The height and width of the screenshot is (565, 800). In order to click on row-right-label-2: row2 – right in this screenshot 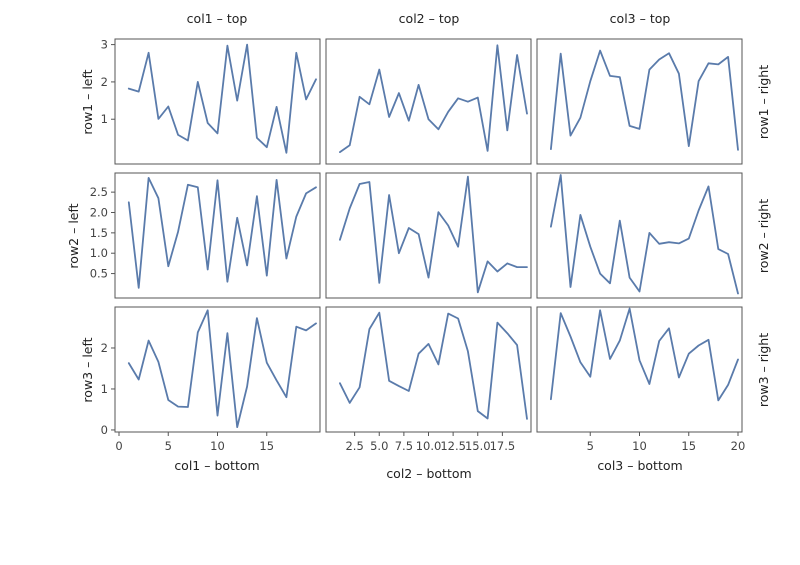, I will do `click(763, 236)`.